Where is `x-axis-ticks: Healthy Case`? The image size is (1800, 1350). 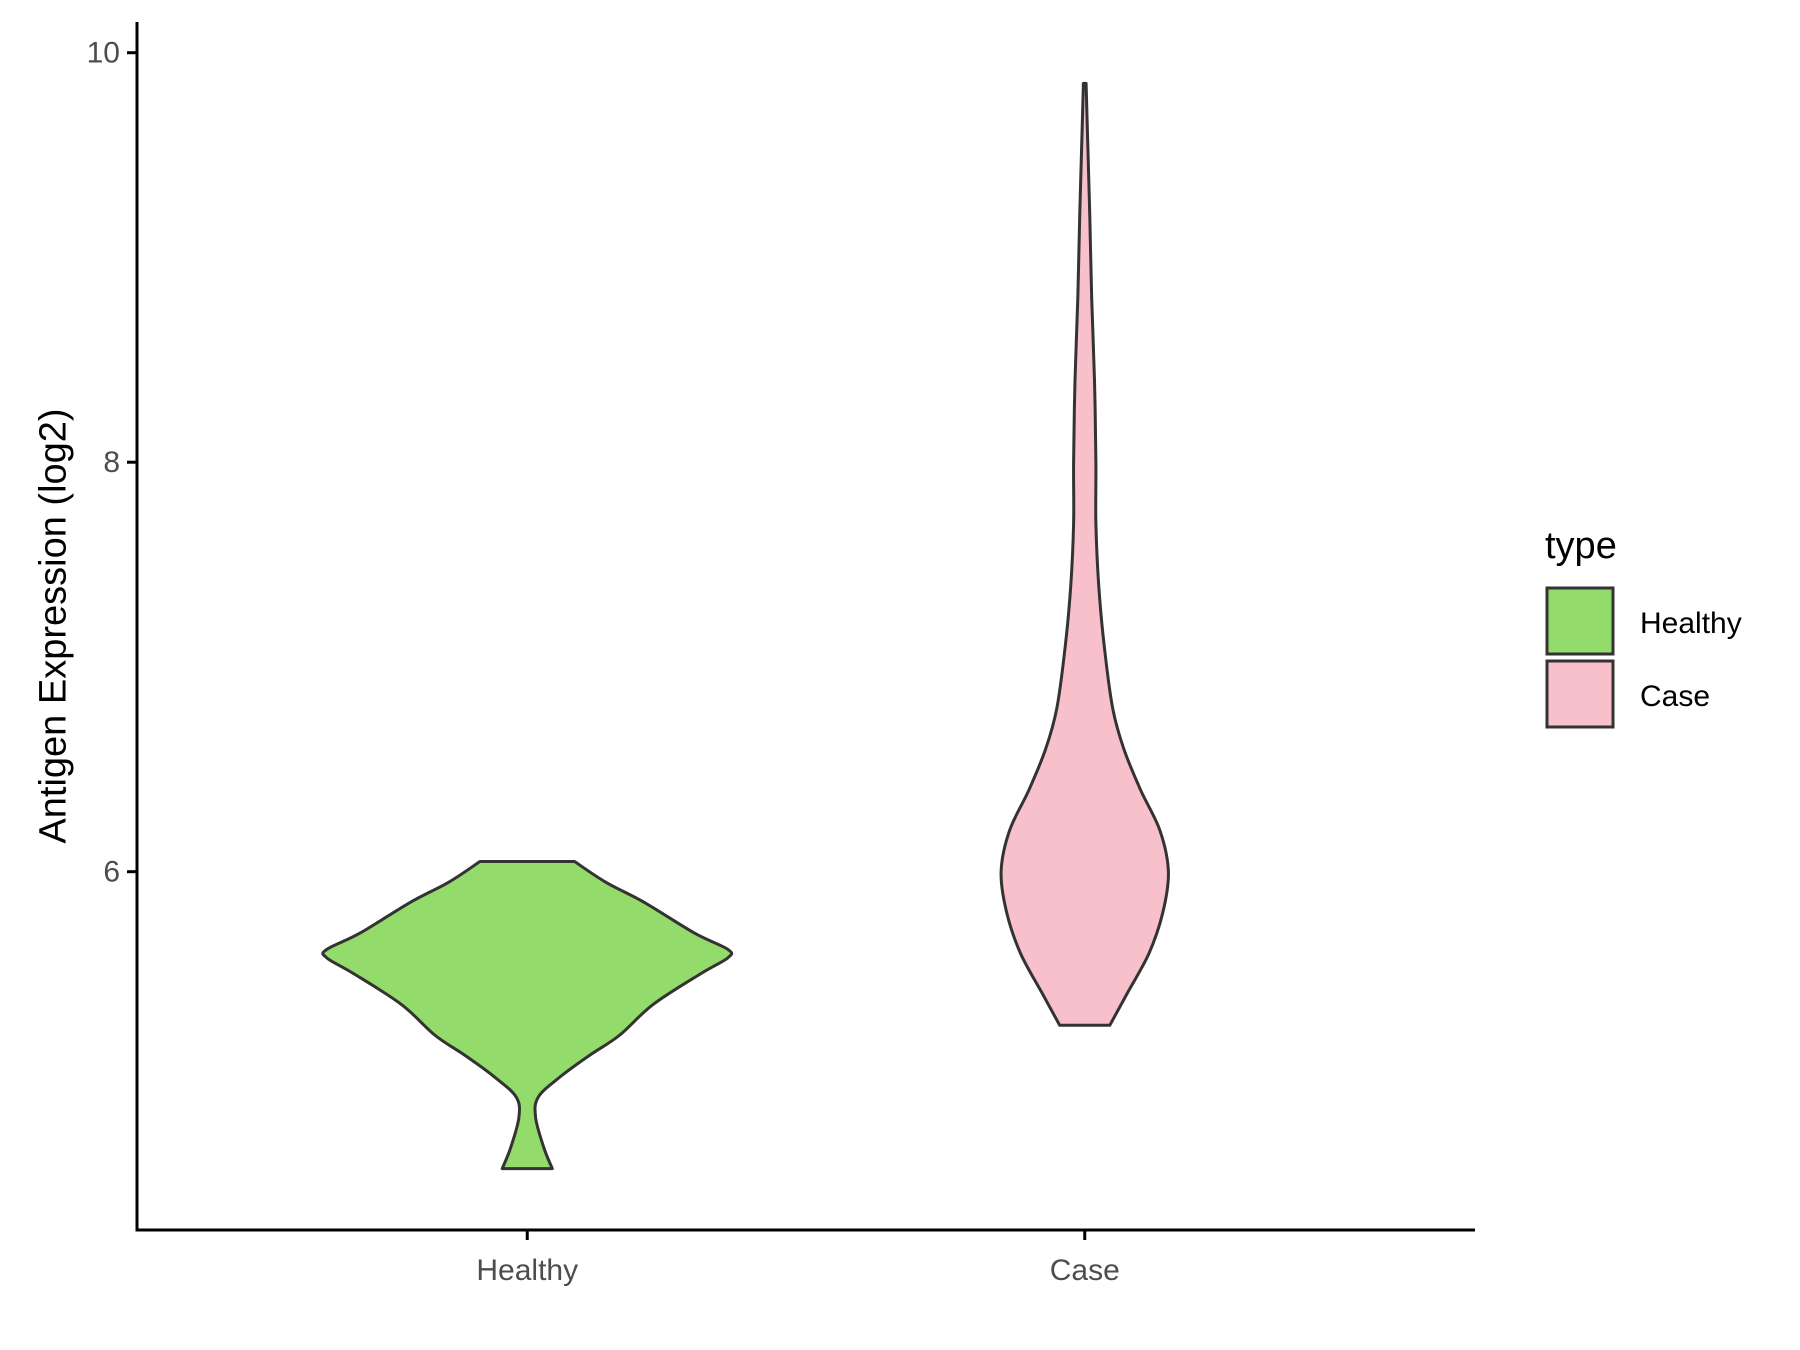
x-axis-ticks: Healthy Case is located at coordinates (798, 1258).